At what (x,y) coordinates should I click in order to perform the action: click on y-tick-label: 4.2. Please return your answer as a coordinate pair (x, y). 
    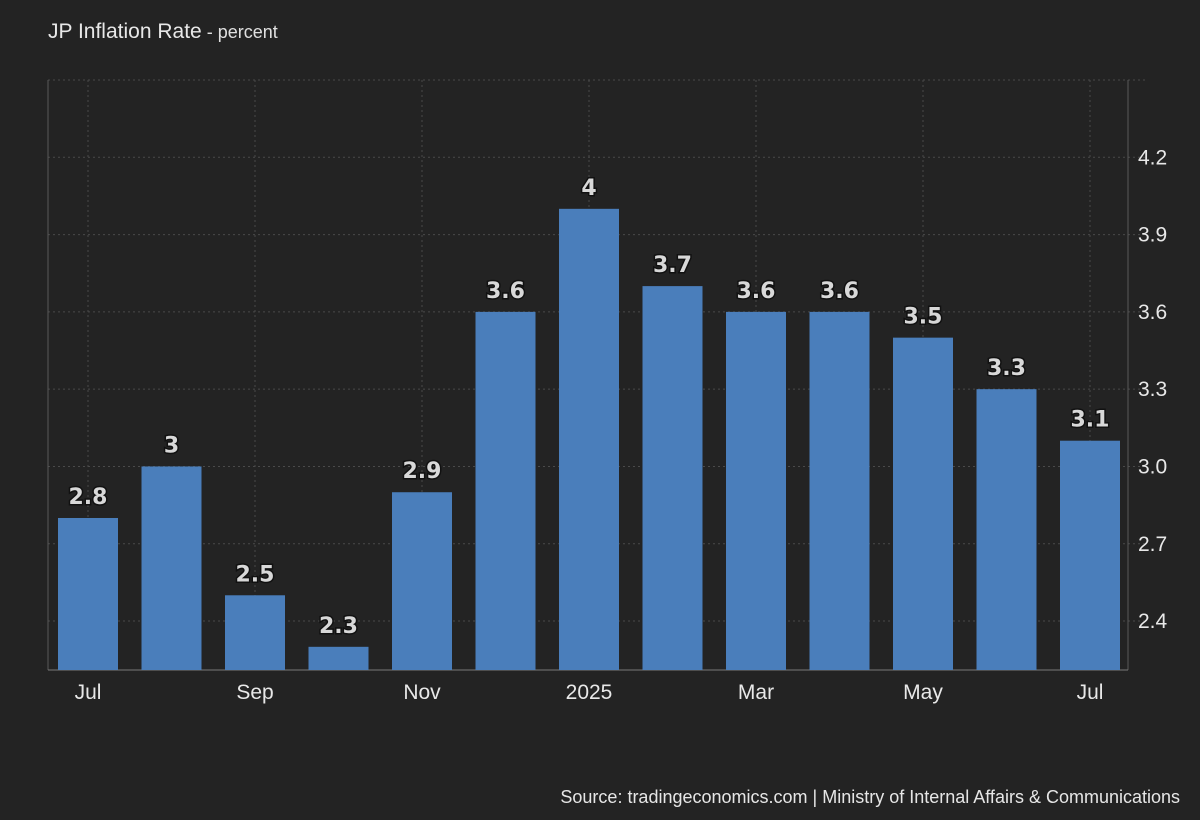
    Looking at the image, I should click on (1152, 157).